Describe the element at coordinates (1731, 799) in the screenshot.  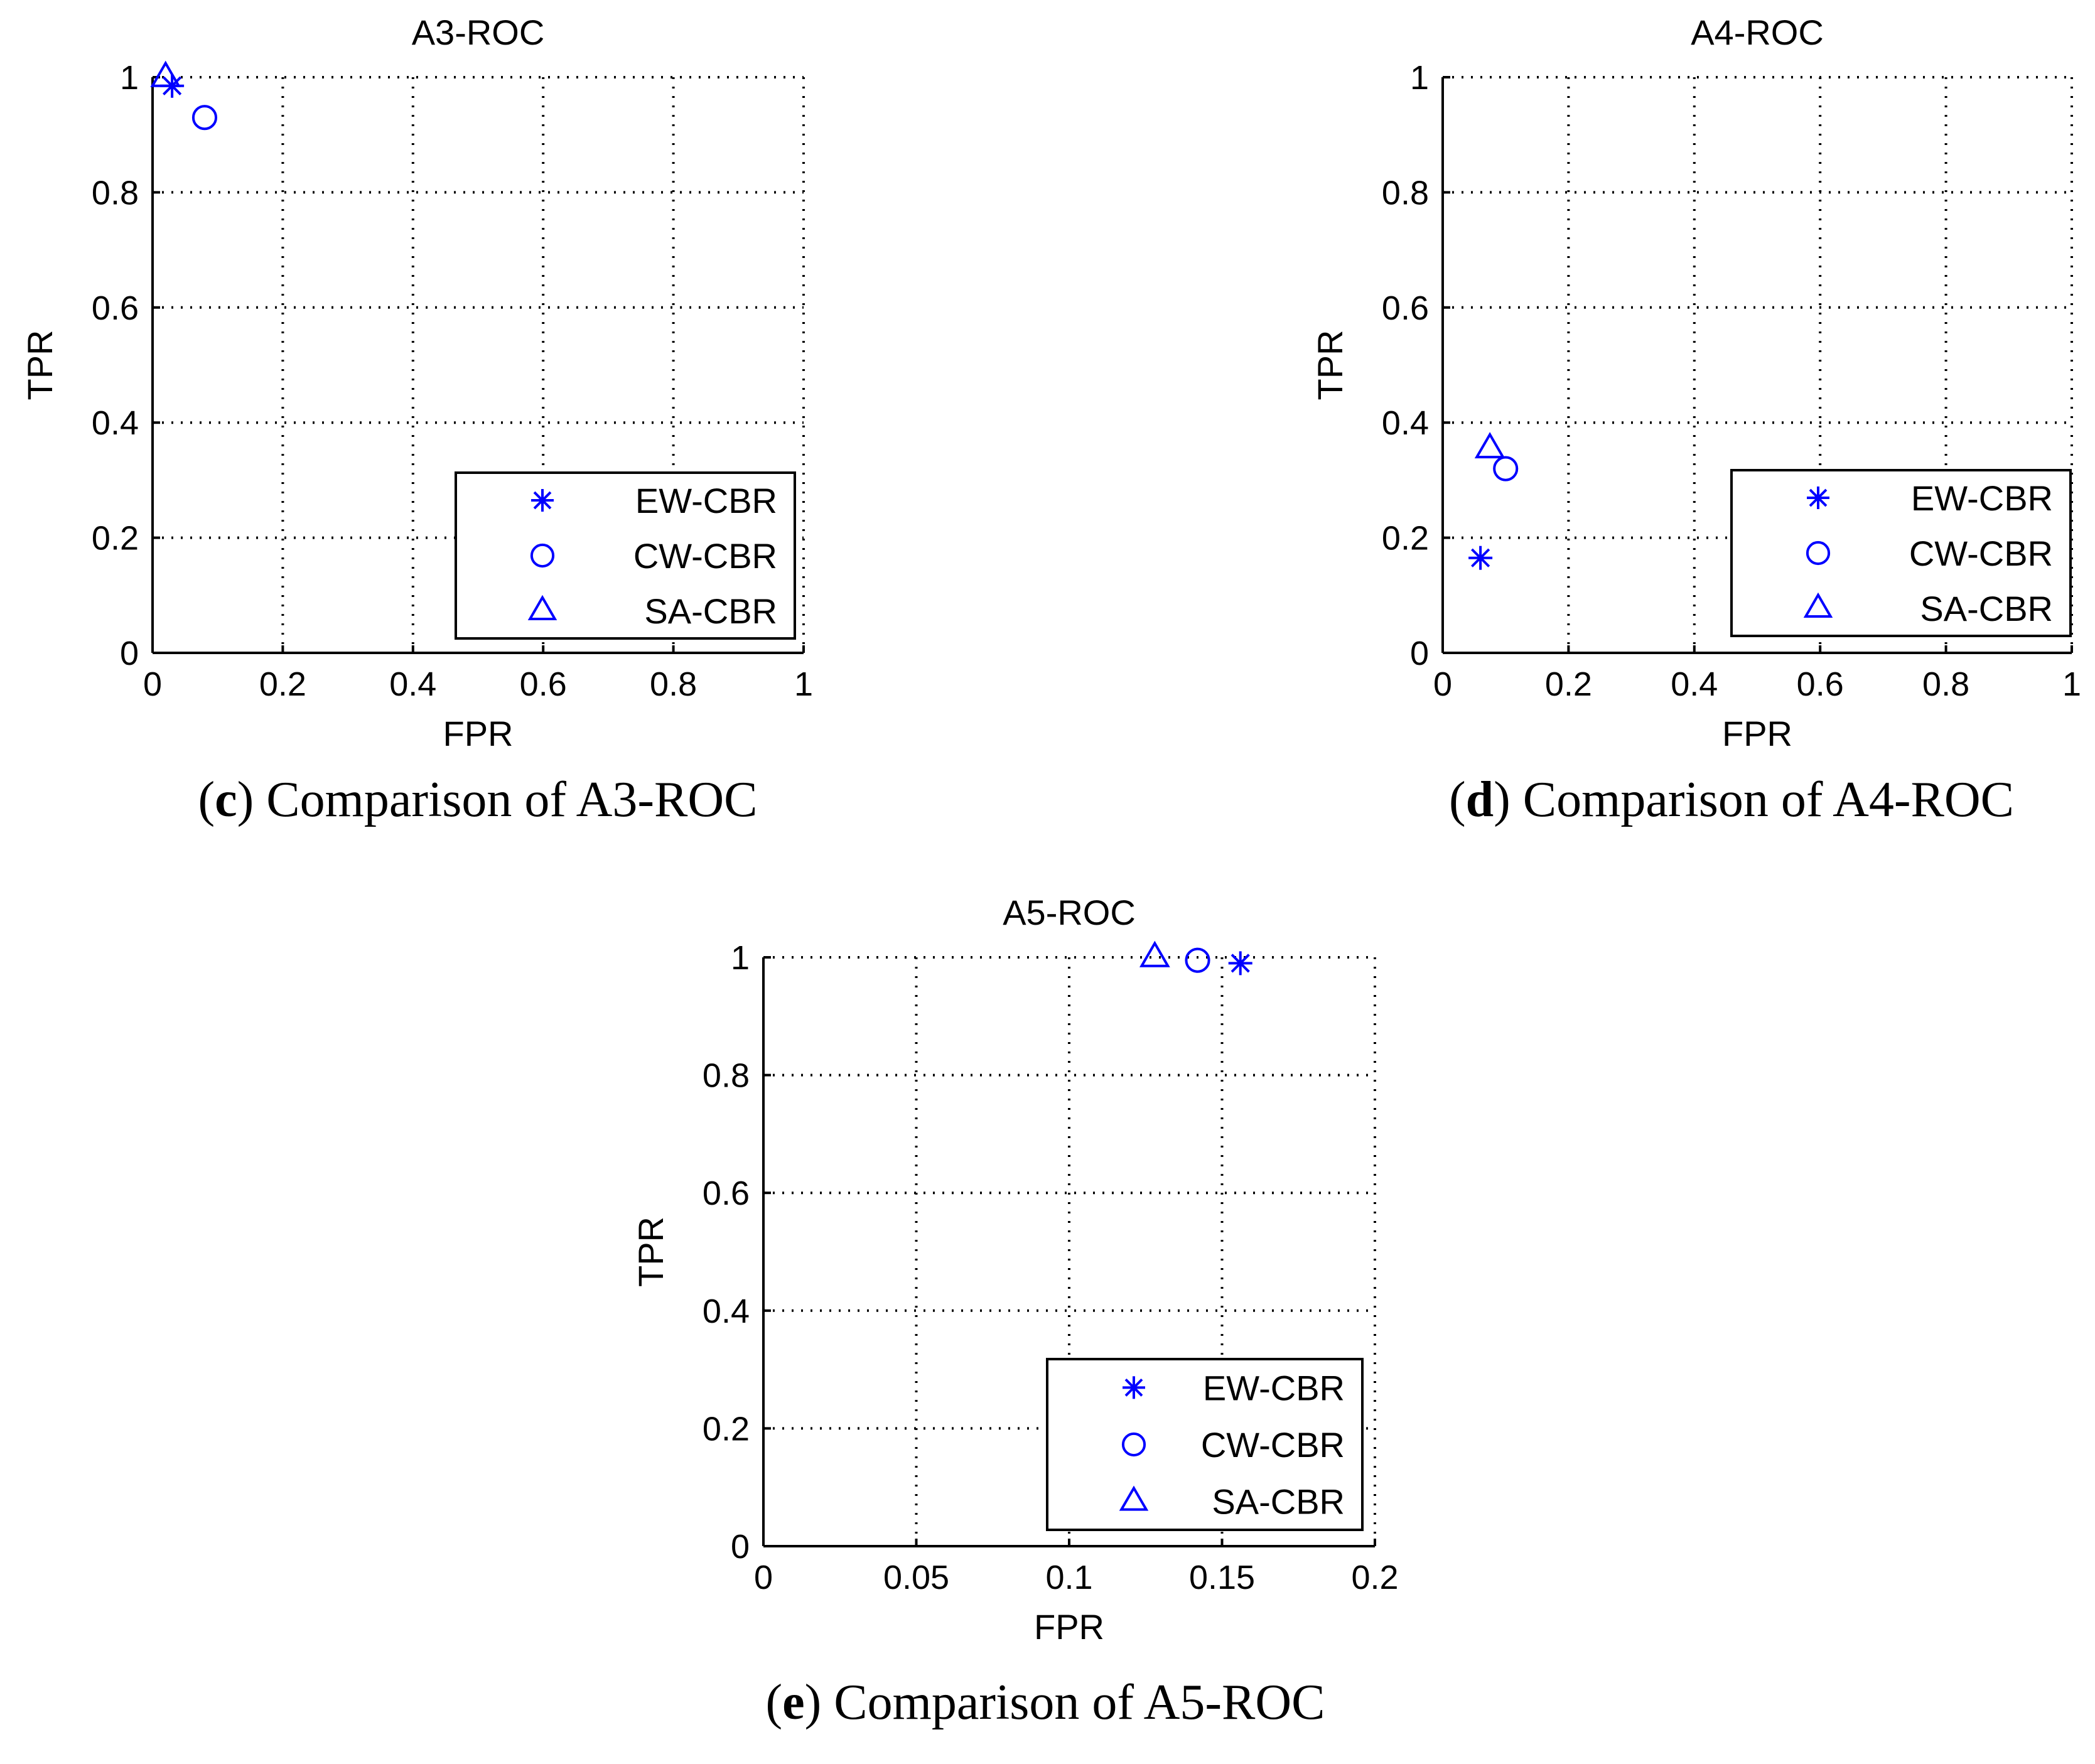
I see `figure-caption: (d) Comparison of A4-ROC` at that location.